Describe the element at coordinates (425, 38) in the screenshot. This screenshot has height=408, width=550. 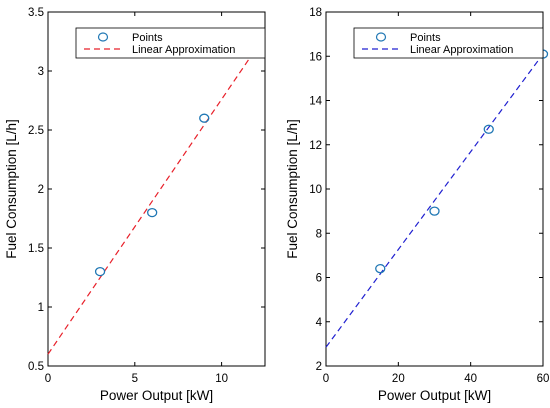
I see `right-legend-label-points: Points` at that location.